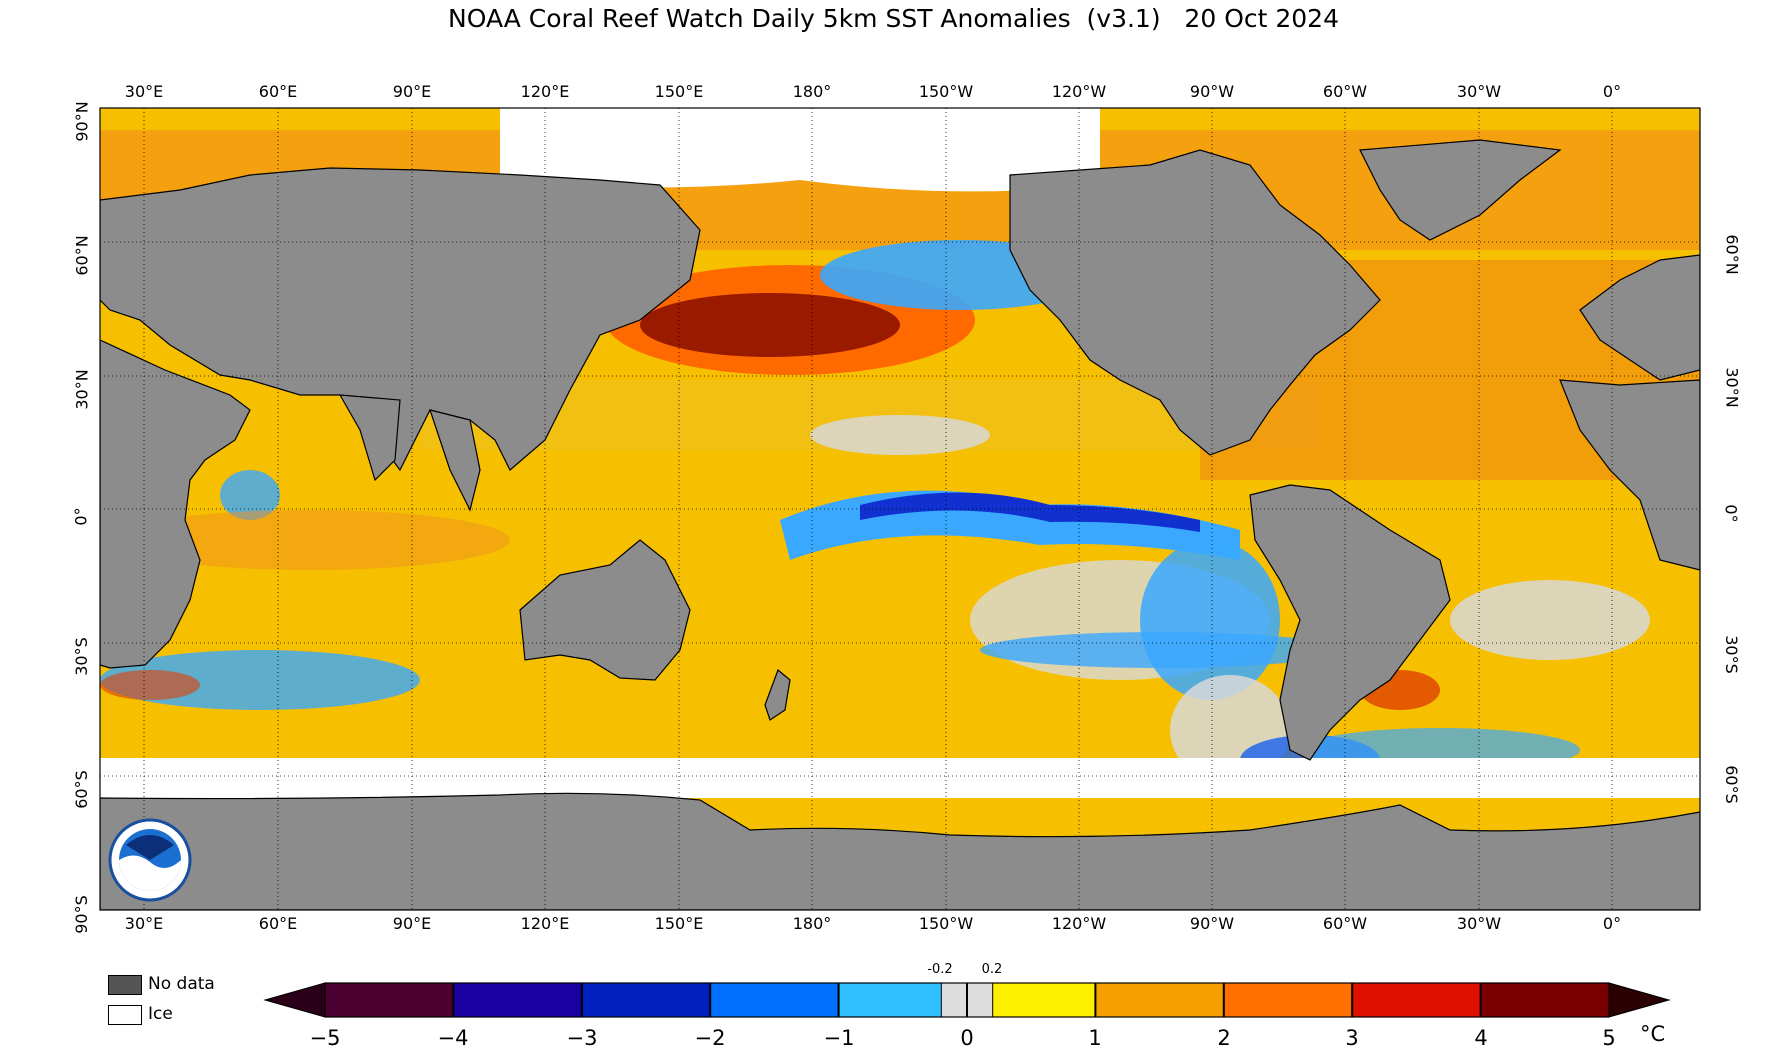 This screenshot has width=1787, height=1054. I want to click on lat-label-right-30s-text: 30°S, so click(1731, 654).